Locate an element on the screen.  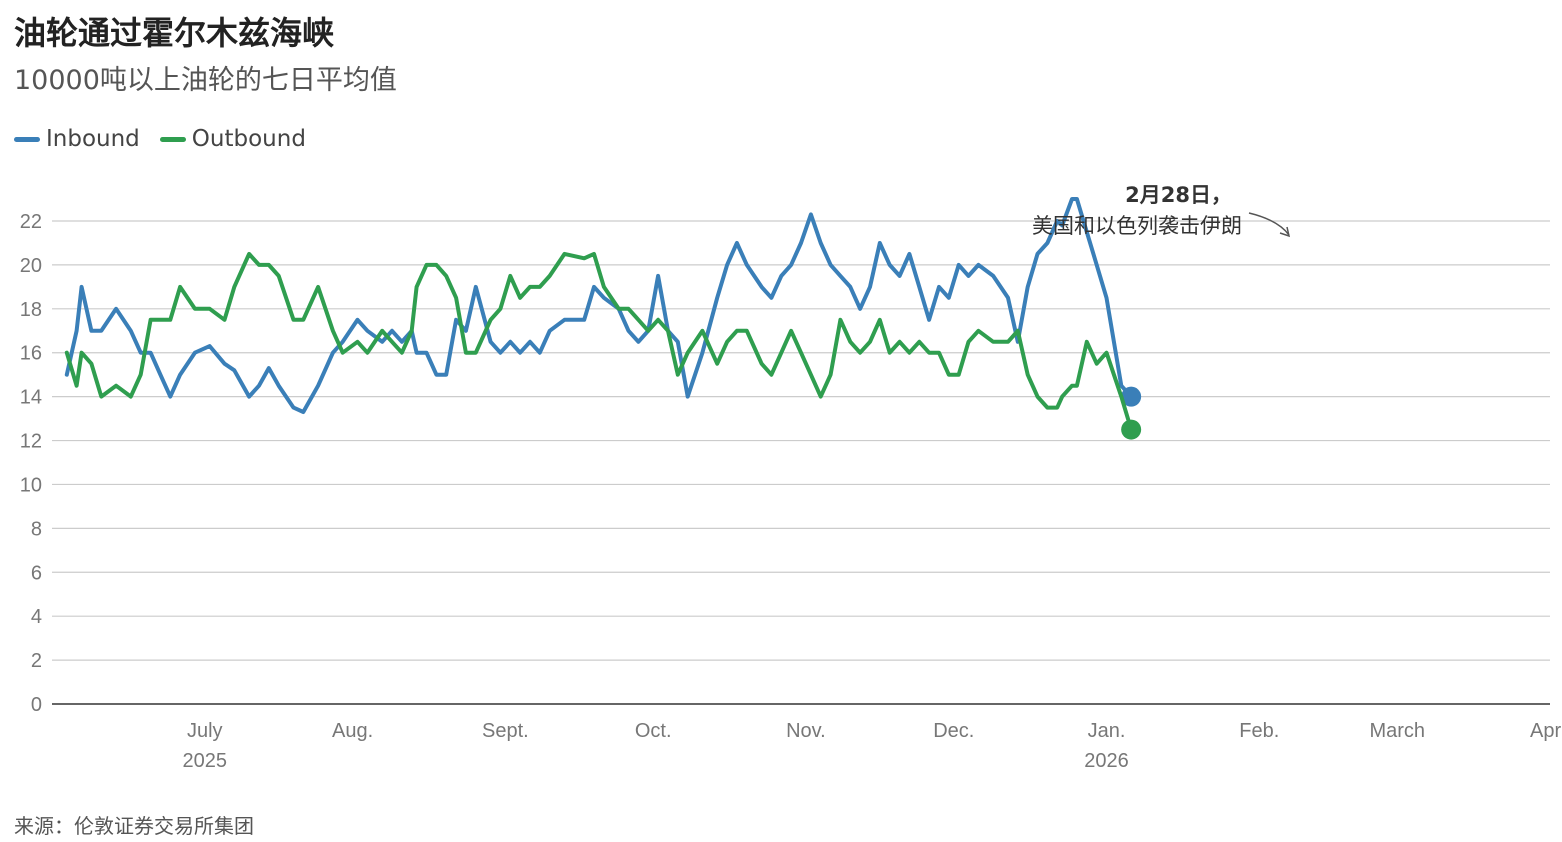
x-tick-label-1: Aug. is located at coordinates (352, 731).